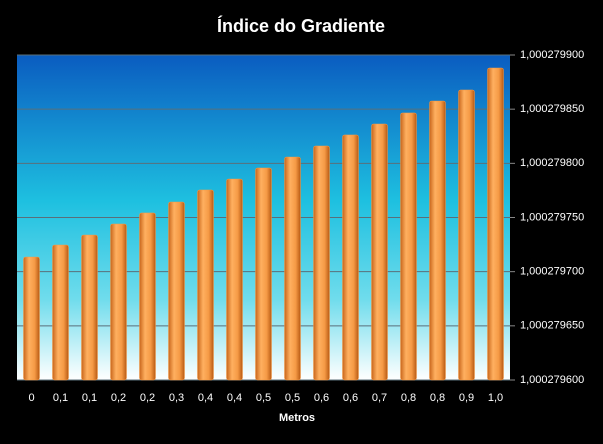  I want to click on y-tick-label: 1,000279750, so click(552, 217).